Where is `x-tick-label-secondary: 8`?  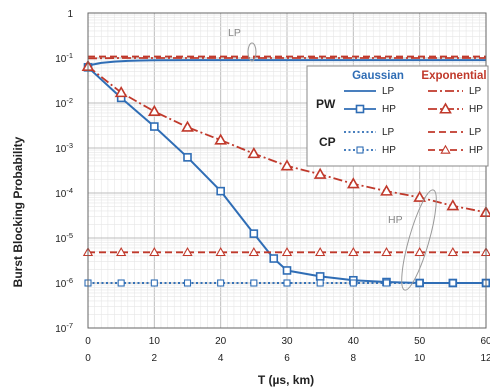
x-tick-label-secondary: 8 is located at coordinates (354, 358).